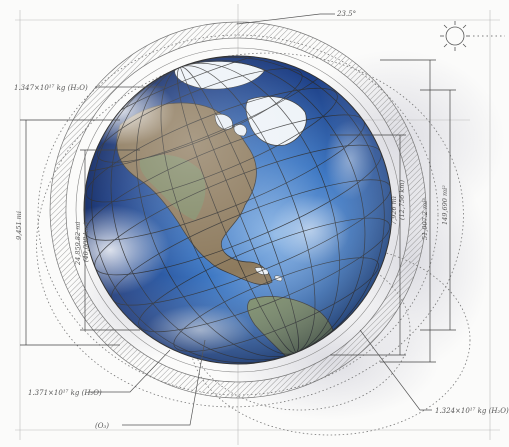 This screenshot has width=509, height=447. Describe the element at coordinates (19, 225) in the screenshot. I see `left-dimension-label: 9,451 mi` at that location.